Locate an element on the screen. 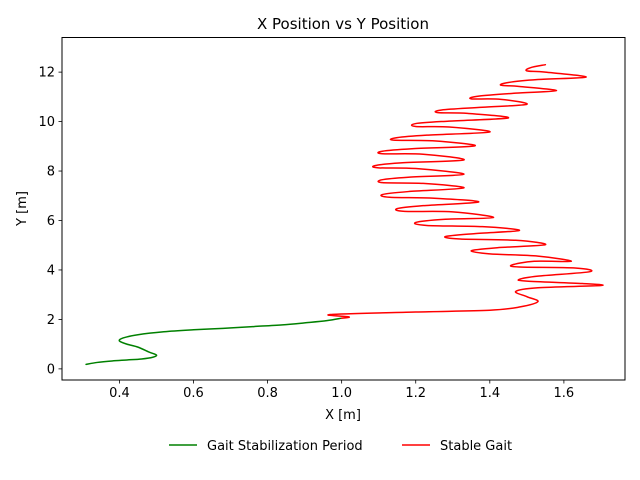 The image size is (640, 480). x-tick-label: 1.6 is located at coordinates (564, 393).